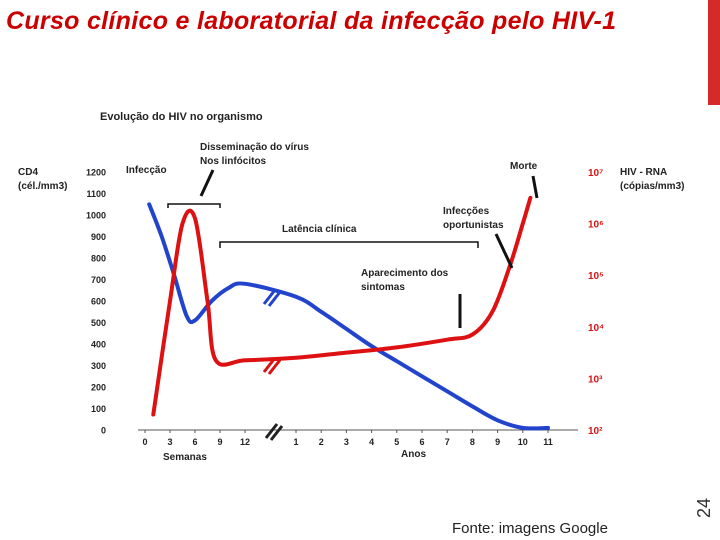 This screenshot has width=720, height=540. What do you see at coordinates (254, 147) in the screenshot?
I see `annotation-dissemination-line1: Disseminação do vírus` at bounding box center [254, 147].